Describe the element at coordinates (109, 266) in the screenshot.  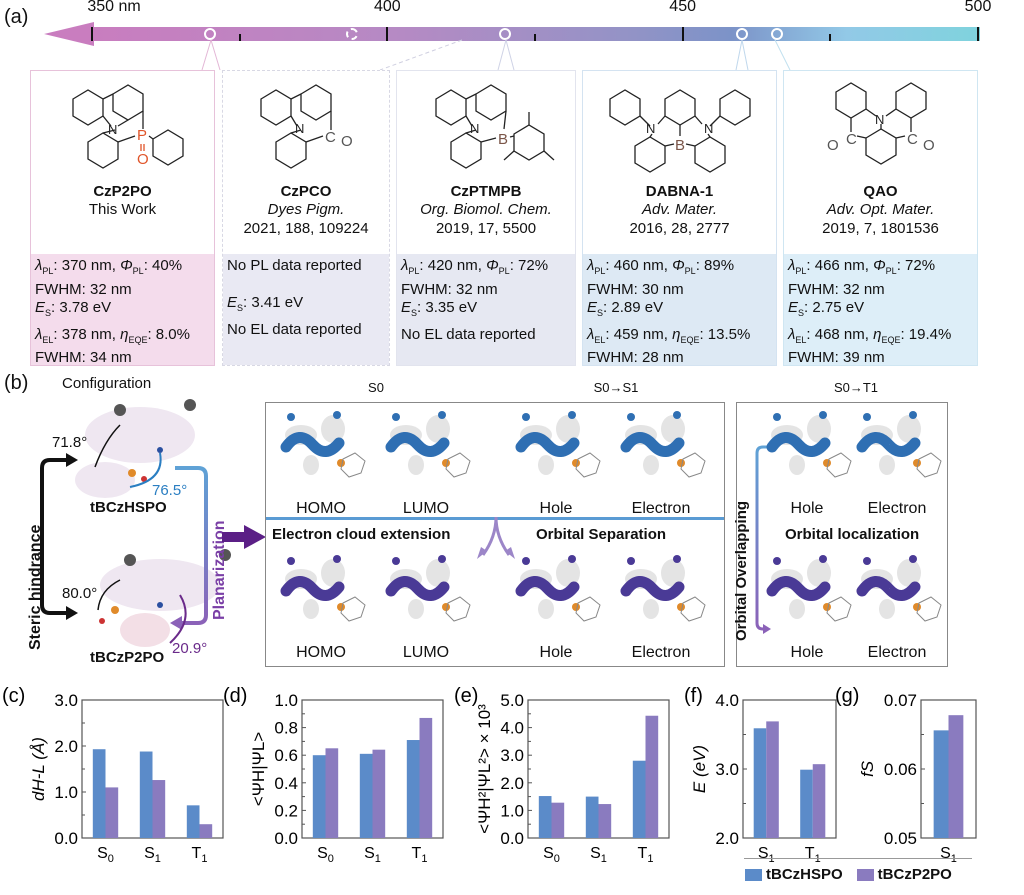
I see `property-line: λPL: 370 nm, ΦPL: 40%` at that location.